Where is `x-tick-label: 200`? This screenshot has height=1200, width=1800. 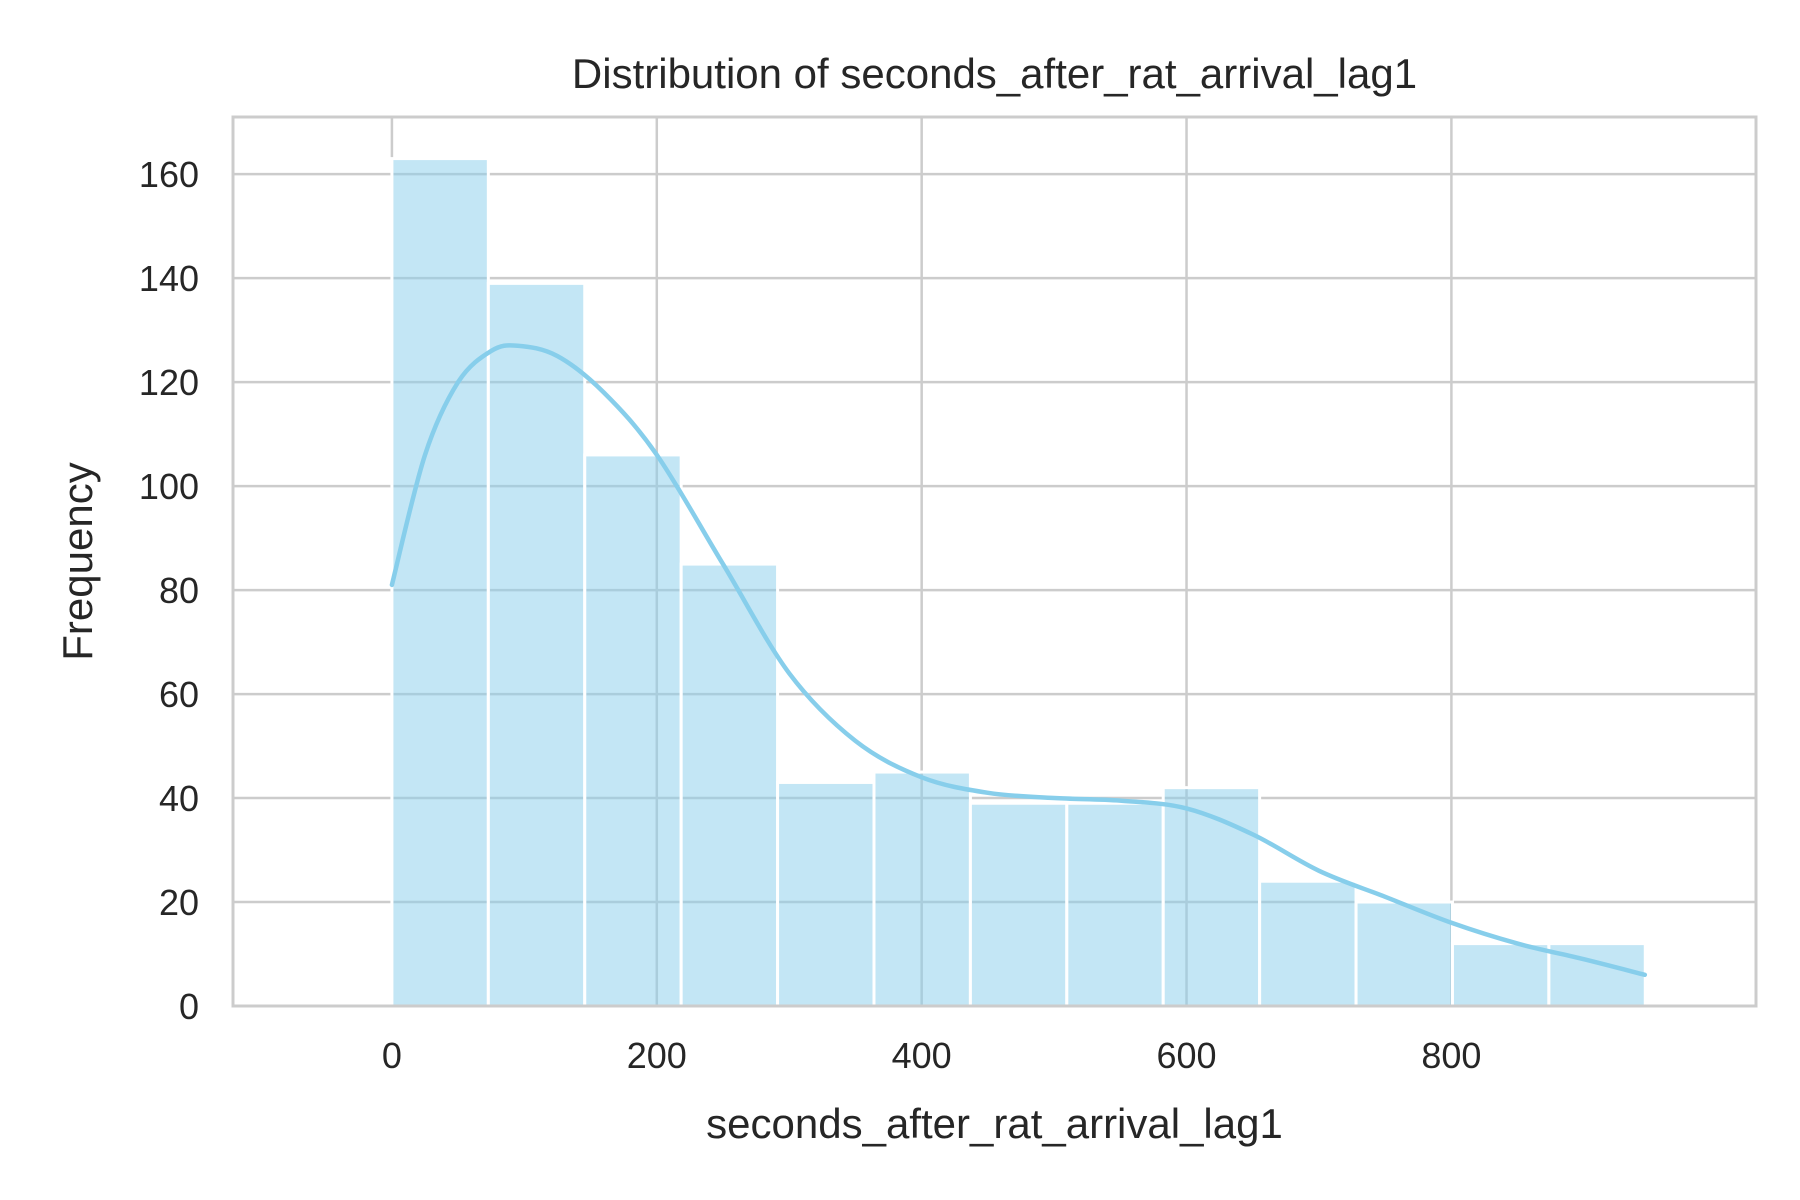 x-tick-label: 200 is located at coordinates (657, 1055).